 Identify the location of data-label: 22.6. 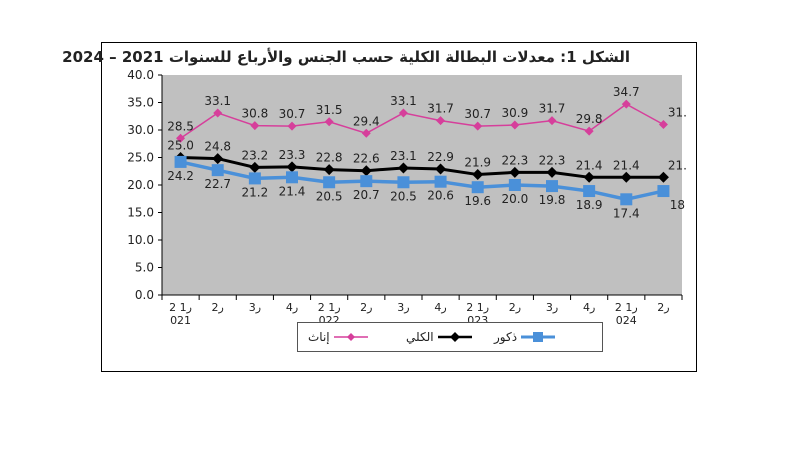
(366, 159).